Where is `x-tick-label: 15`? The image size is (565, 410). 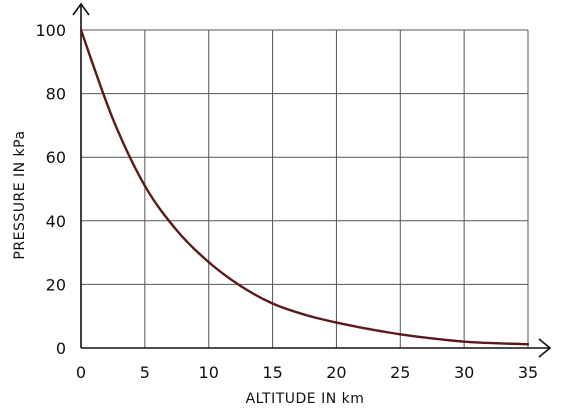 x-tick-label: 15 is located at coordinates (272, 372).